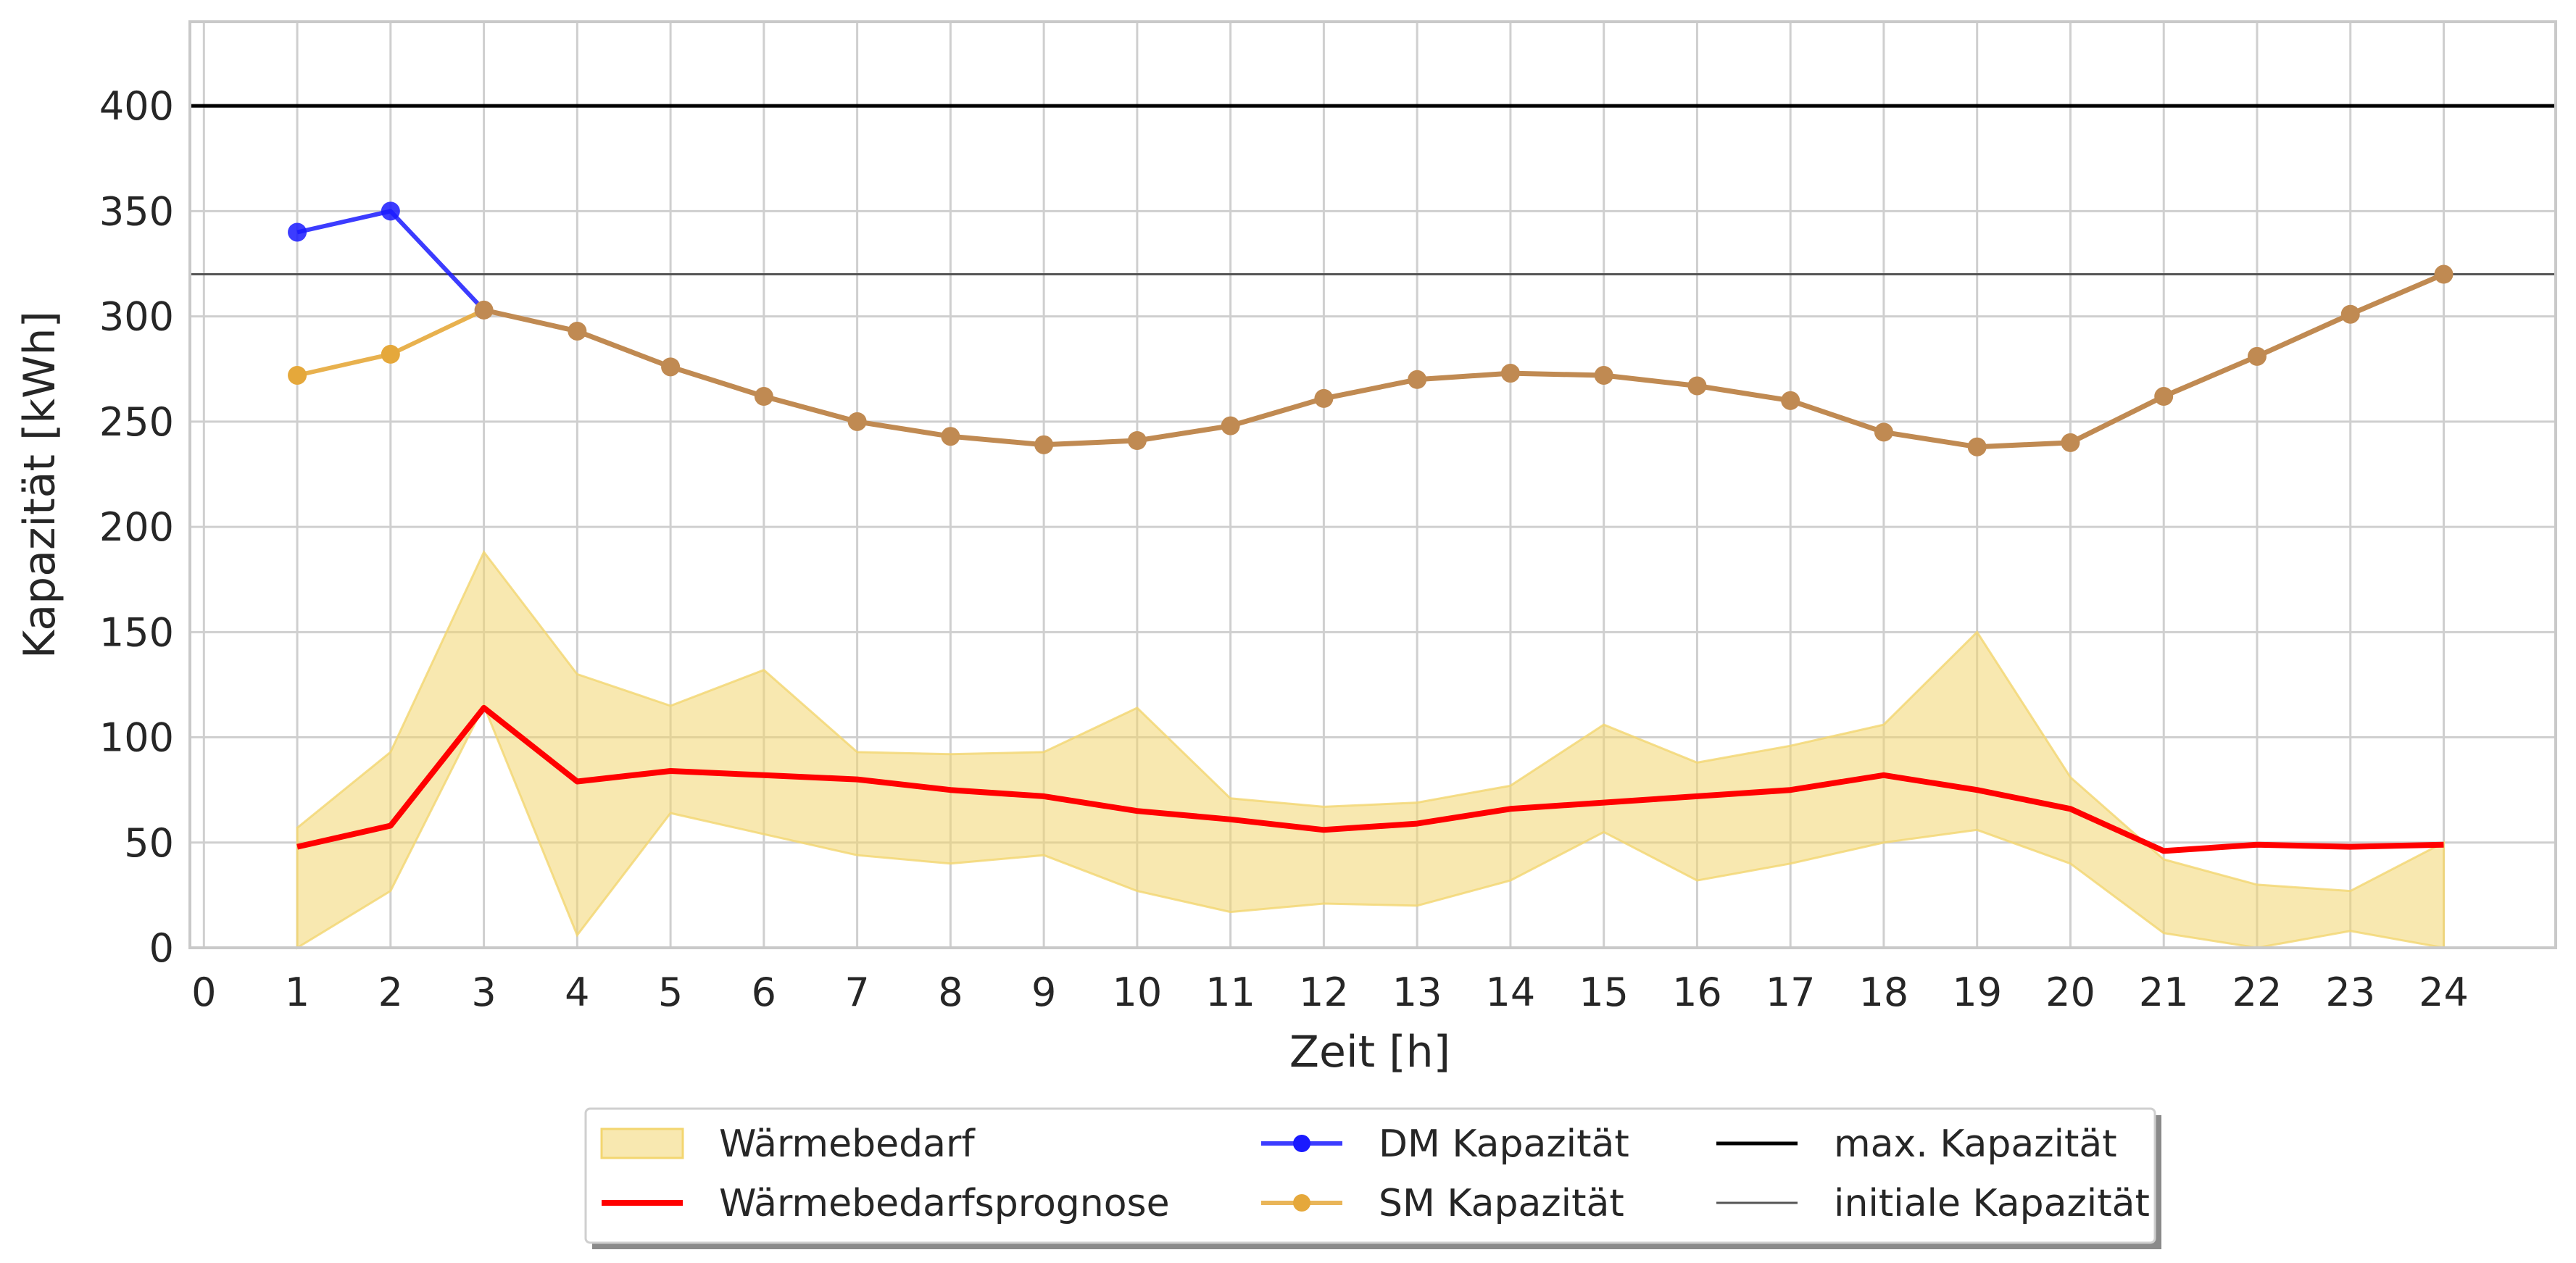  What do you see at coordinates (136, 422) in the screenshot?
I see `y-tick-label: 250` at bounding box center [136, 422].